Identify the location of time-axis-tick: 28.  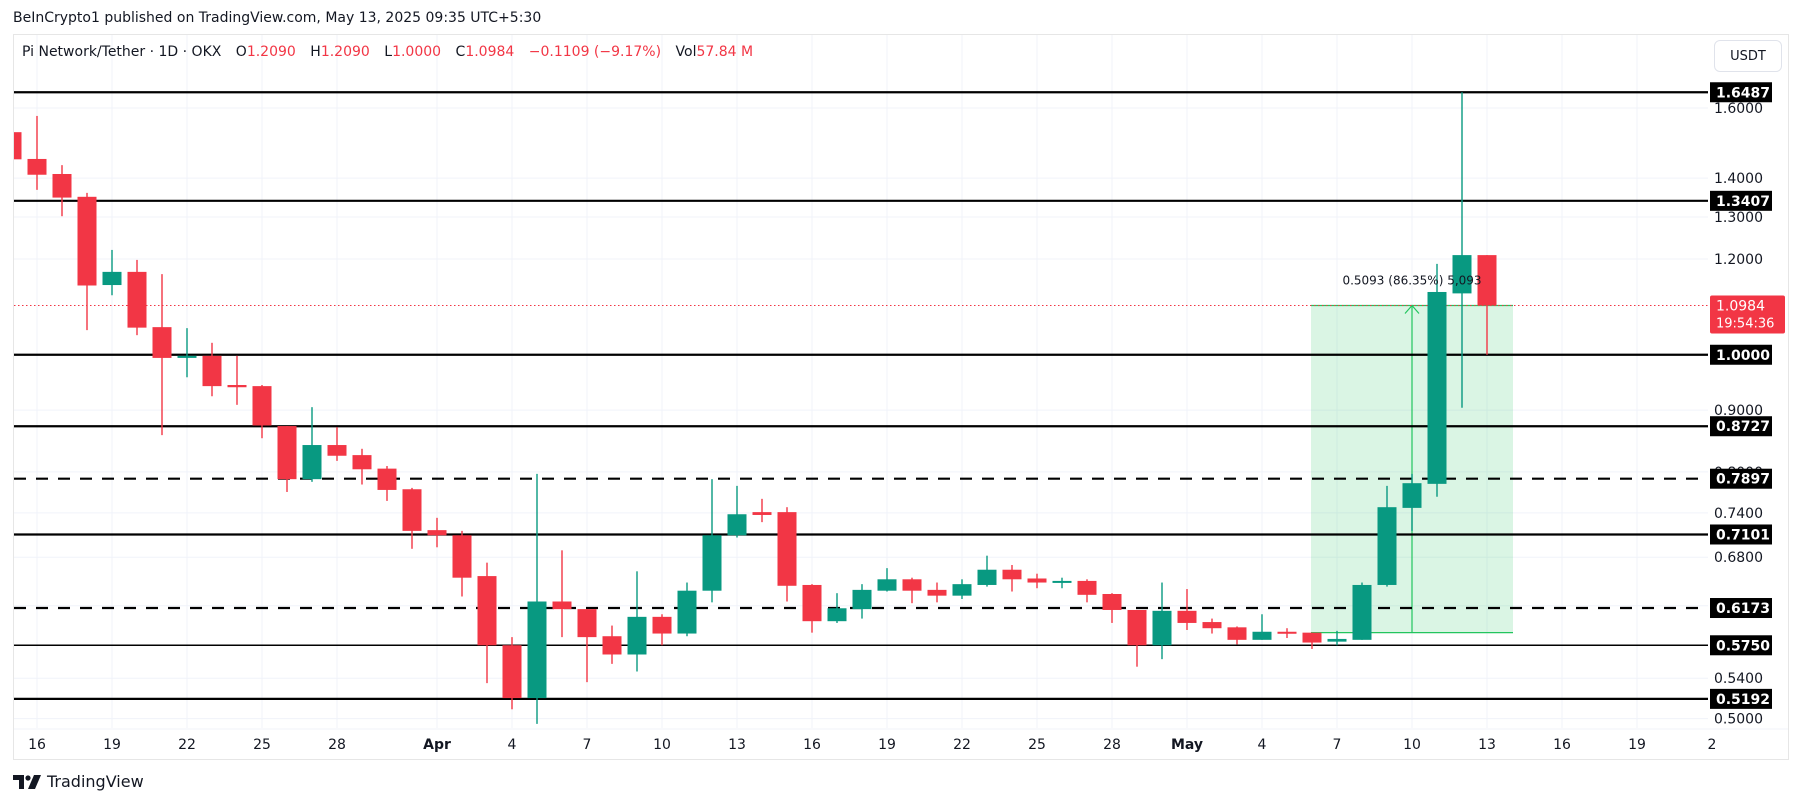
(337, 745).